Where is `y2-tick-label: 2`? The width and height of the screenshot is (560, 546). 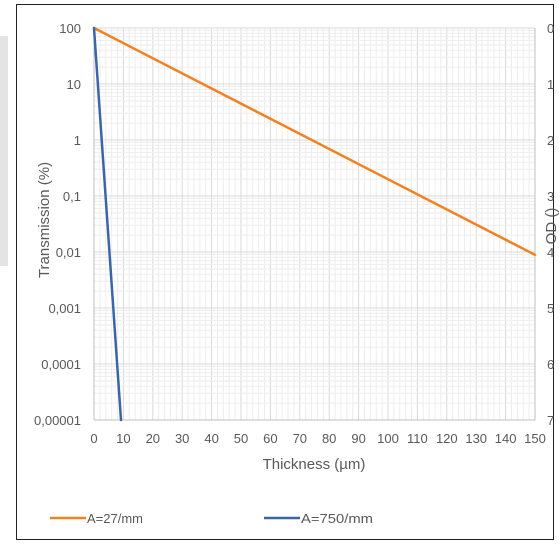 y2-tick-label: 2 is located at coordinates (550, 140).